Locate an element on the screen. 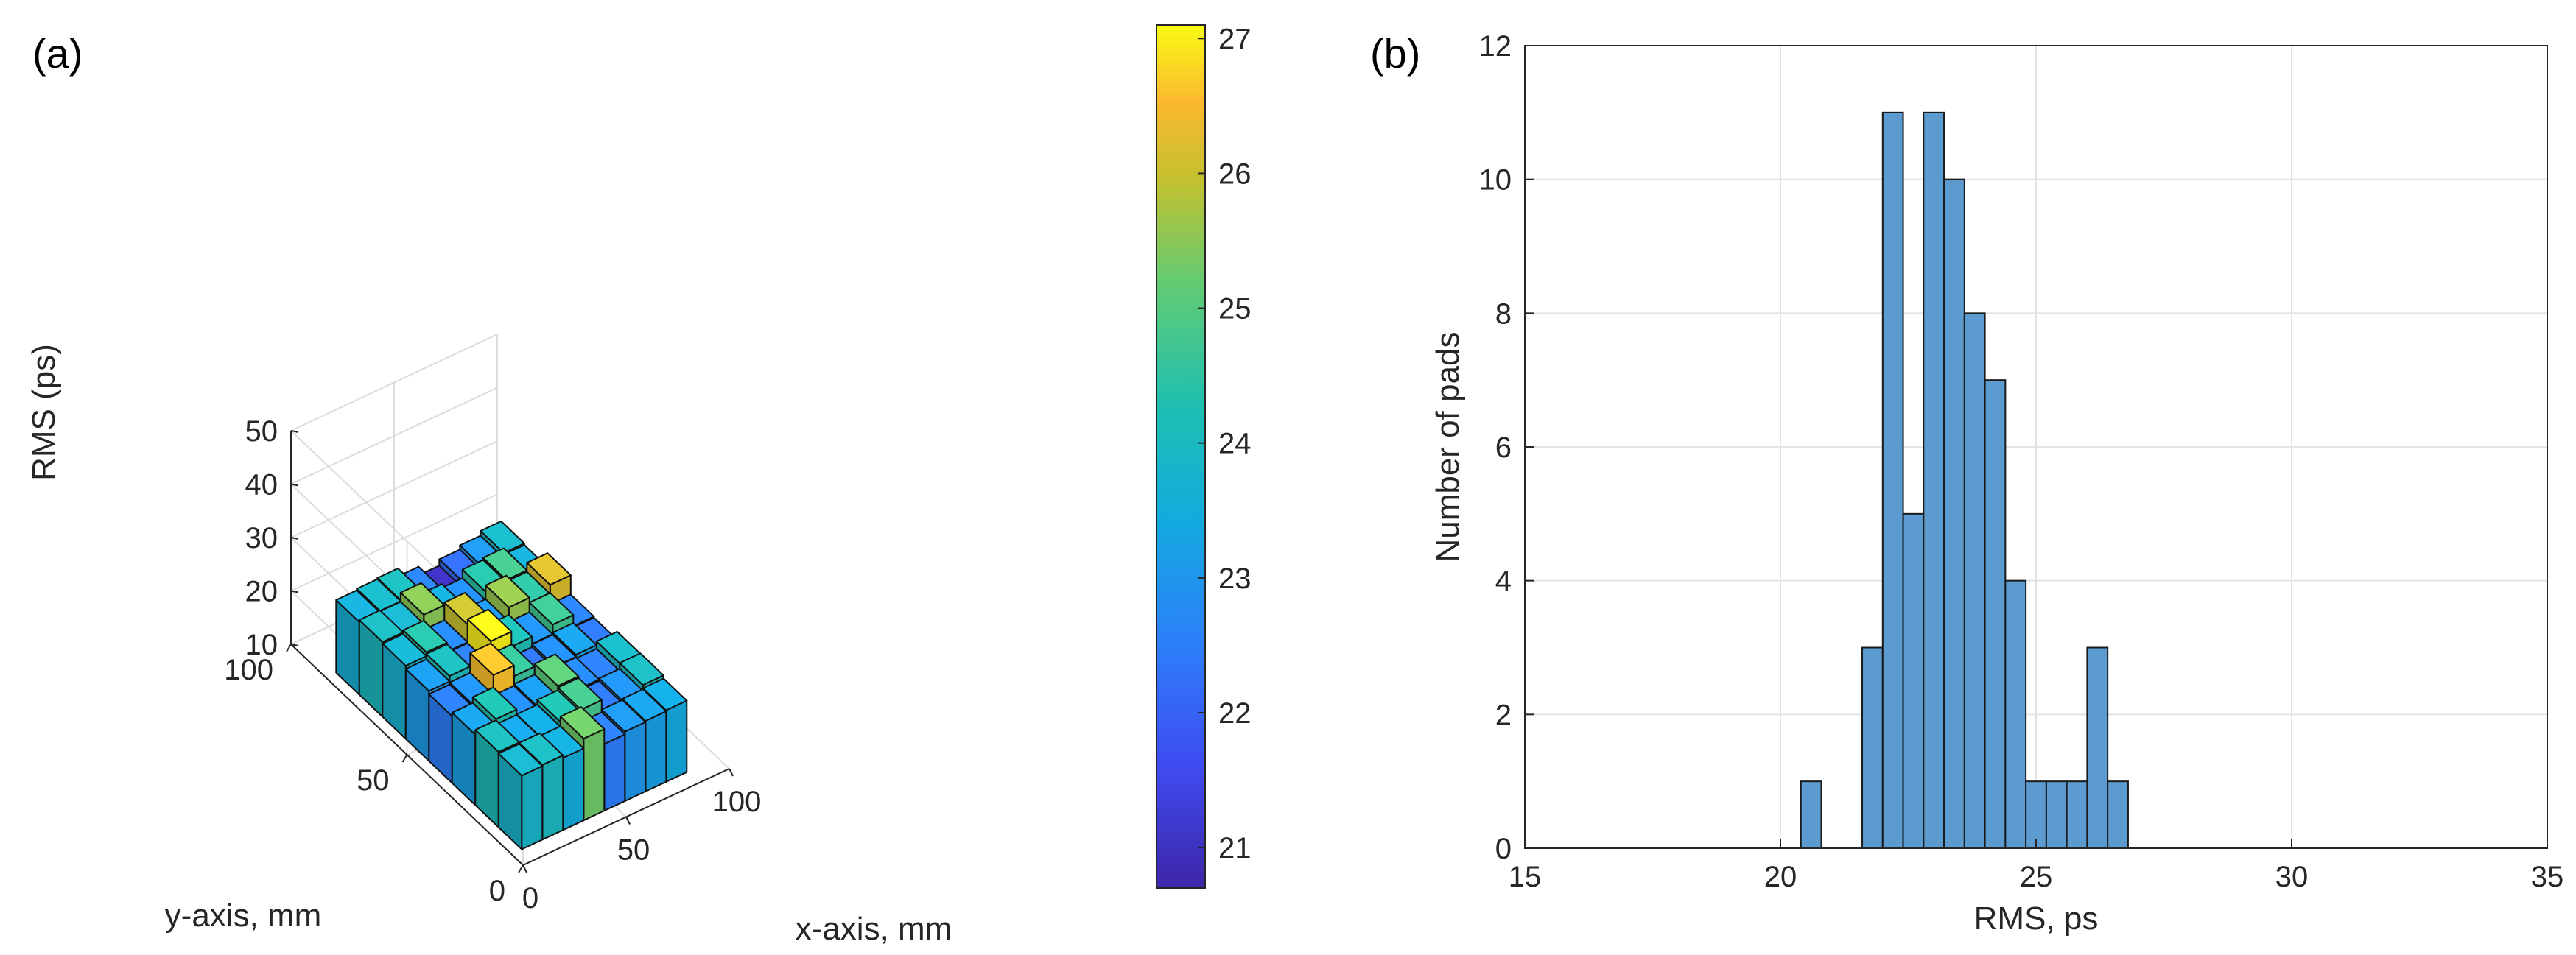 This screenshot has width=2576, height=955. ztick-label: 30 is located at coordinates (261, 538).